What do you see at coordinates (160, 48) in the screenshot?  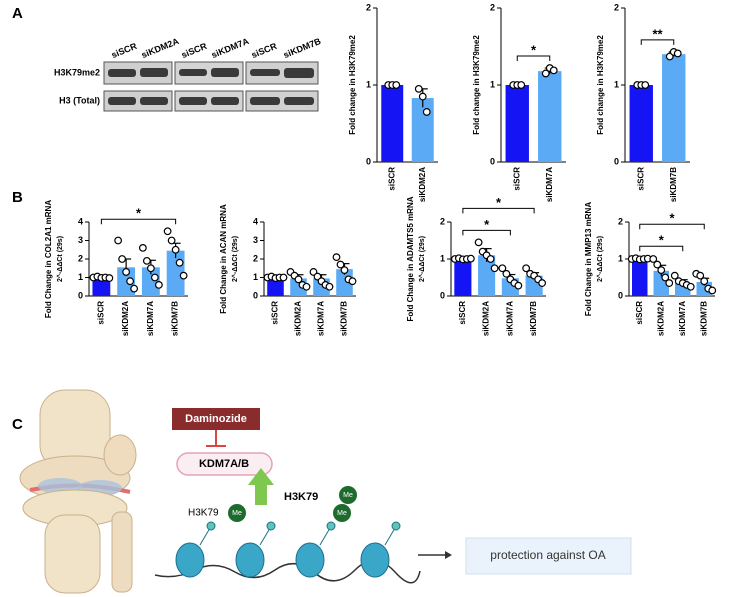 I see `lane-label: siKDM2A` at bounding box center [160, 48].